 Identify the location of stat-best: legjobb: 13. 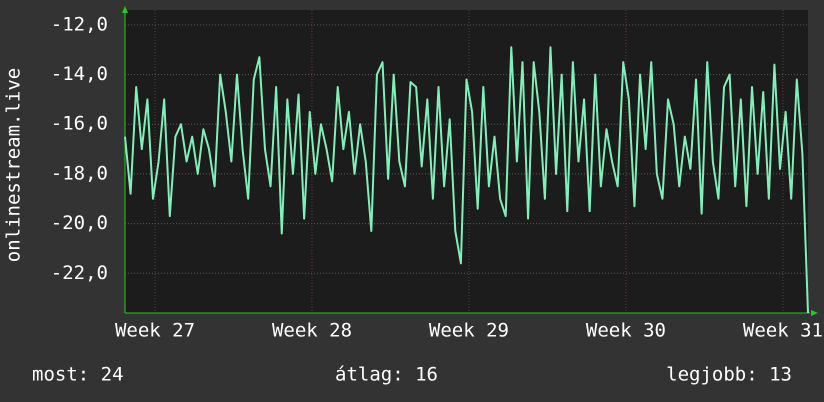
(729, 375).